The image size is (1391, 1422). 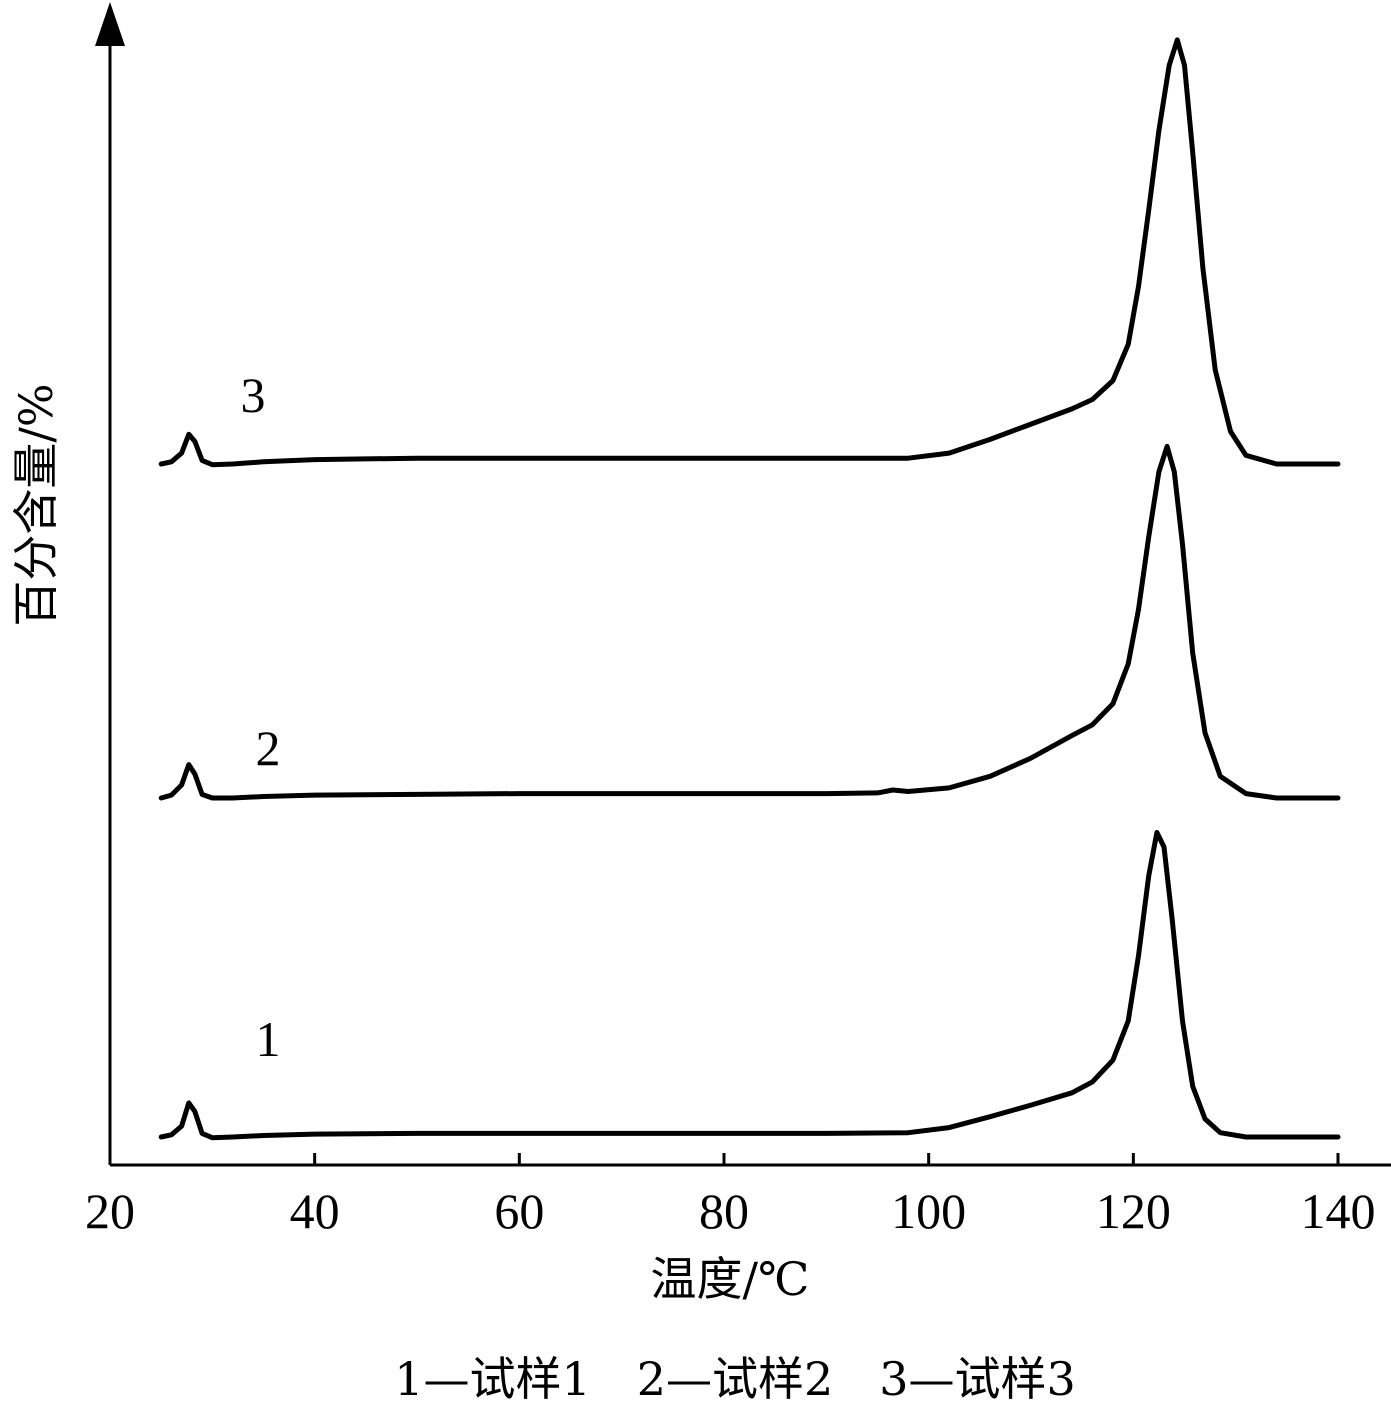 I want to click on x-tick-label: 20, so click(x=110, y=1211).